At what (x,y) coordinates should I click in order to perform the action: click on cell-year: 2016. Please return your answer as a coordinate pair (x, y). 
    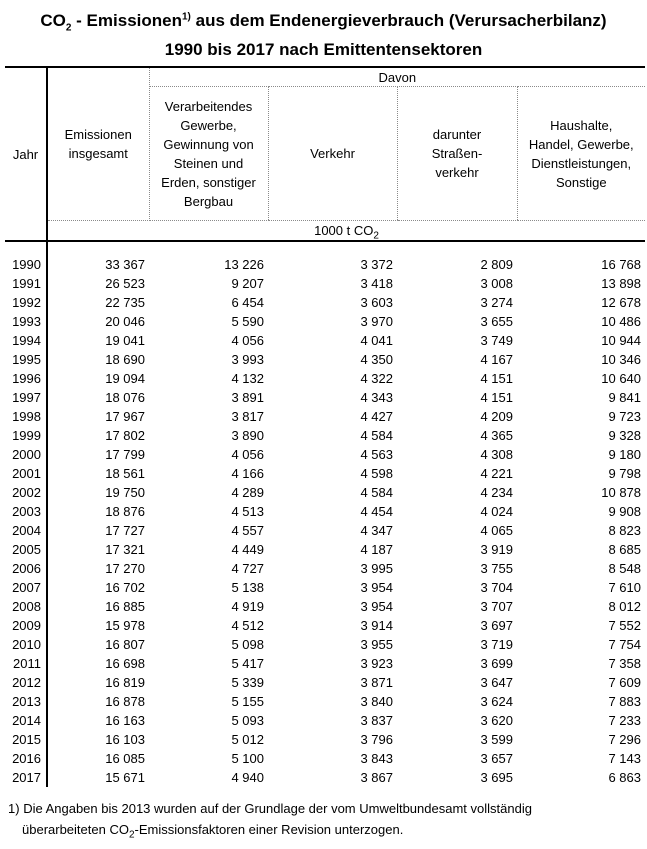
    Looking at the image, I should click on (26, 758).